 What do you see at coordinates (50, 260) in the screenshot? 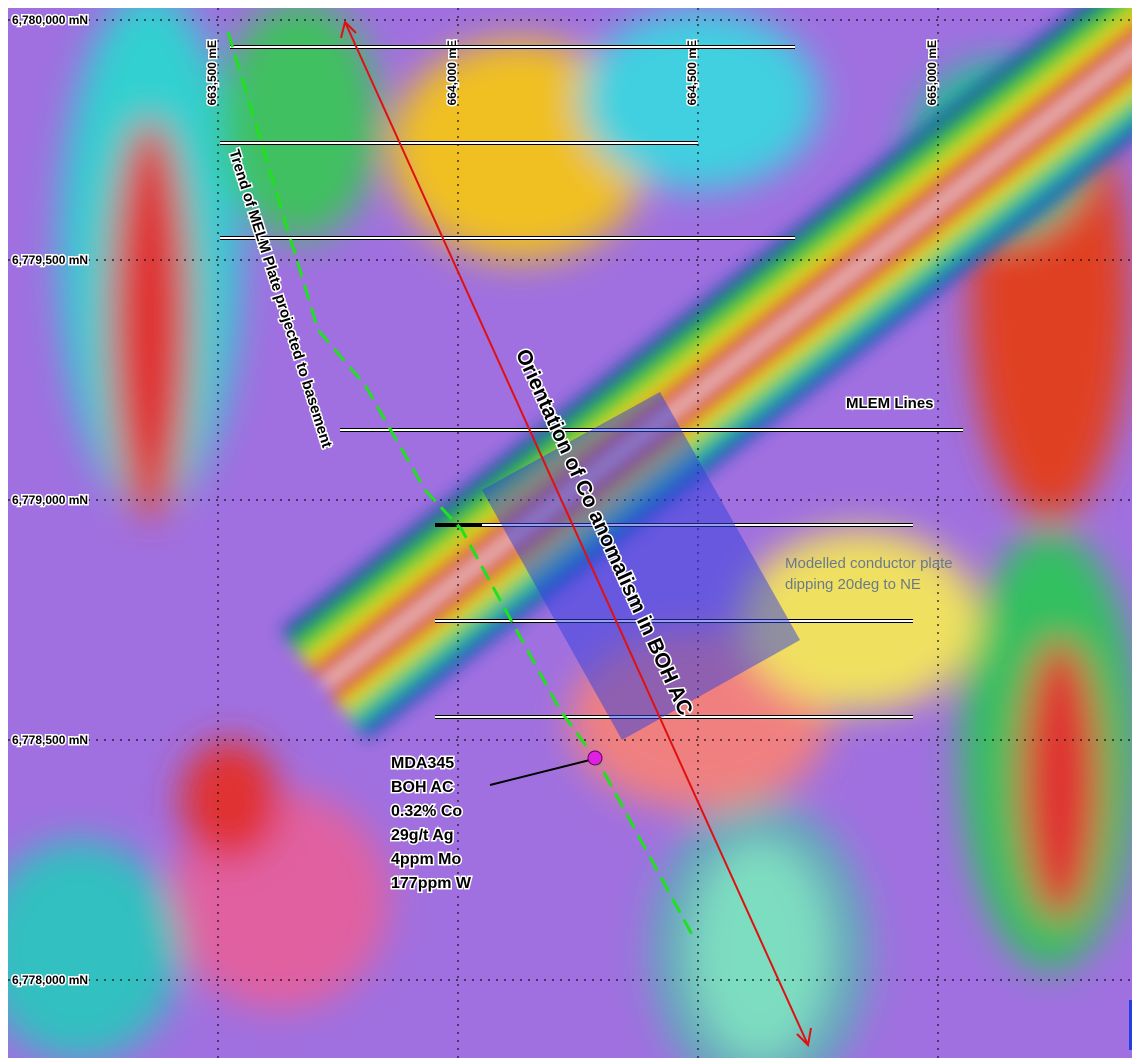
I see `northing-label: 6,779,500 mN` at bounding box center [50, 260].